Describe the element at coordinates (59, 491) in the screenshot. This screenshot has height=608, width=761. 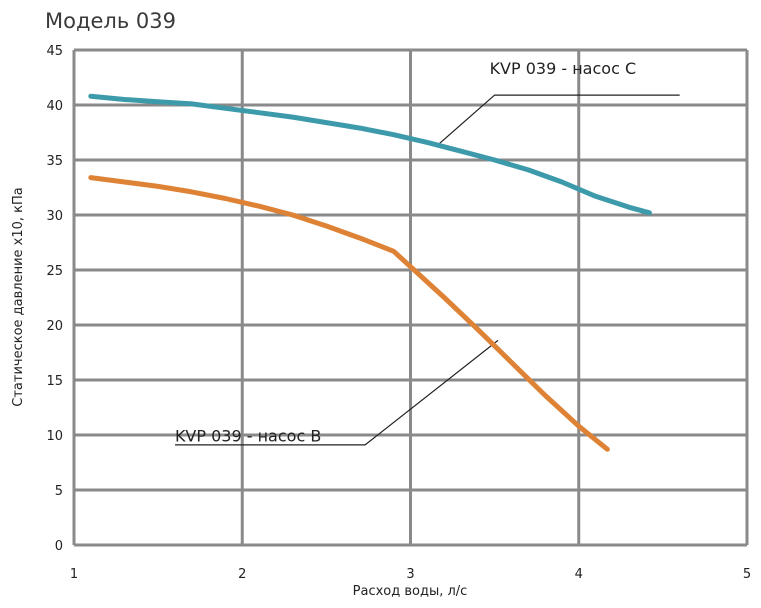
I see `y-tick-5: 5` at that location.